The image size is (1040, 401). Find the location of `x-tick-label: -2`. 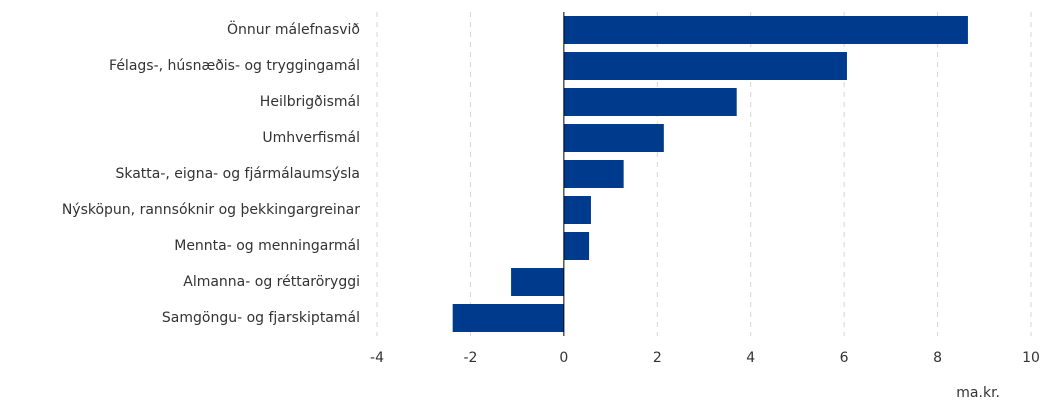

x-tick-label: -2 is located at coordinates (470, 358).